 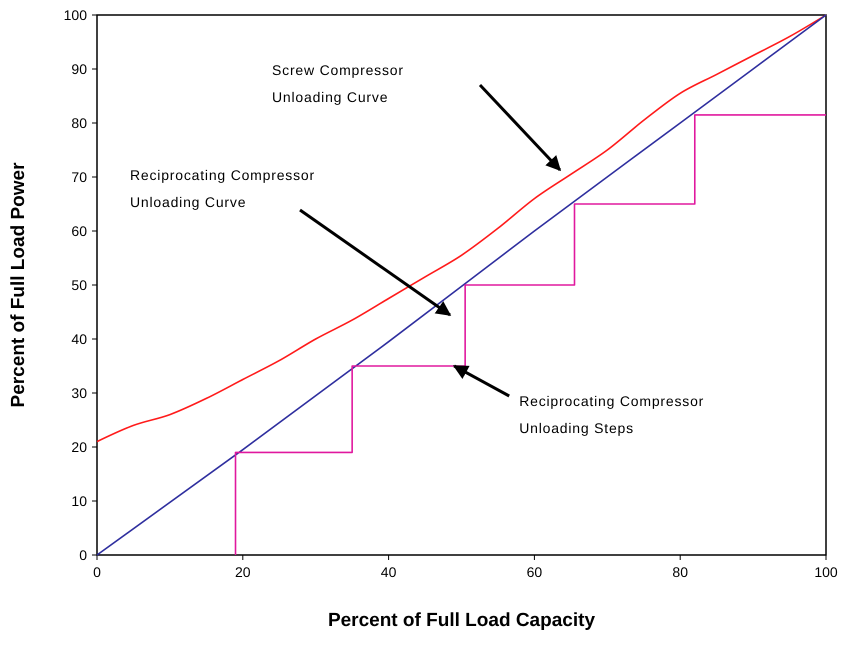 What do you see at coordinates (79, 446) in the screenshot?
I see `y-tick-label: 20` at bounding box center [79, 446].